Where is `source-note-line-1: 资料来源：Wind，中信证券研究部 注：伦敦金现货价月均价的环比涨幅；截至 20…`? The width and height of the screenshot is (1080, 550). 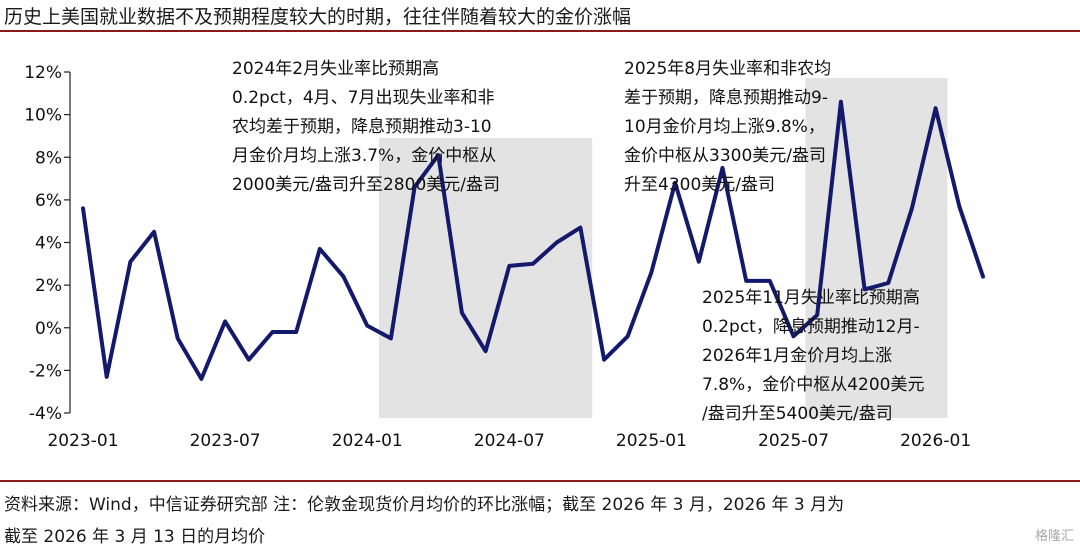 source-note-line-1: 资料来源：Wind，中信证券研究部 注：伦敦金现货价月均价的环比涨幅；截至 20… is located at coordinates (424, 505).